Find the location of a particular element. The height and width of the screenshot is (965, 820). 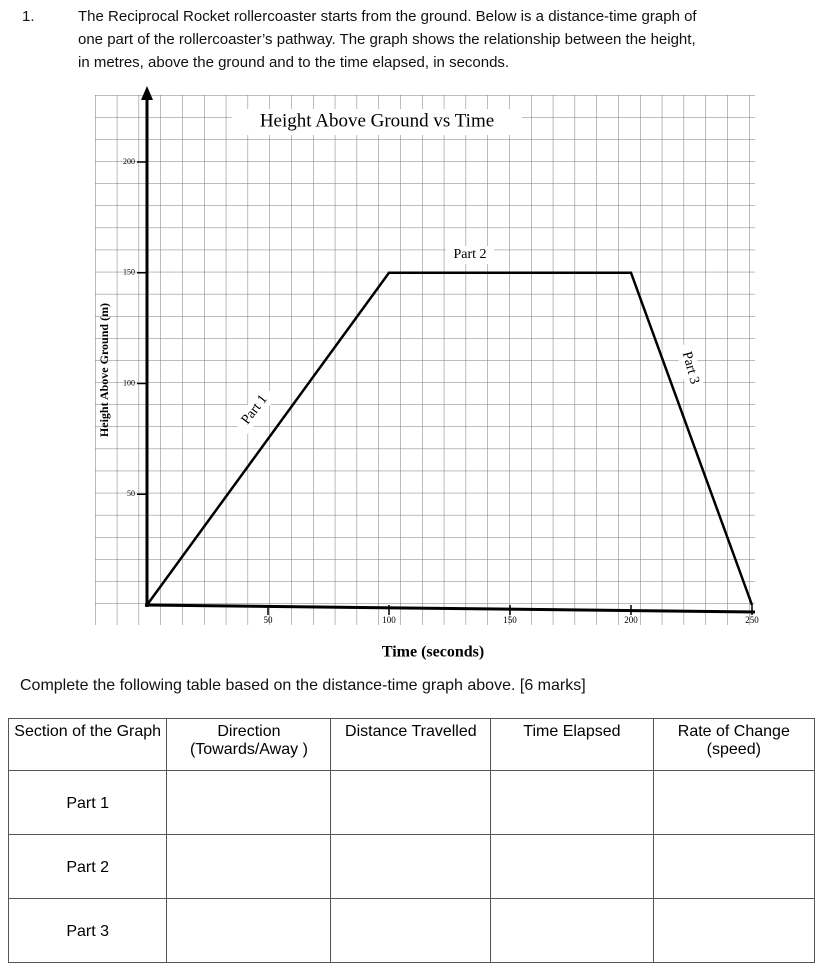

annotation: Part 2 is located at coordinates (469, 254).